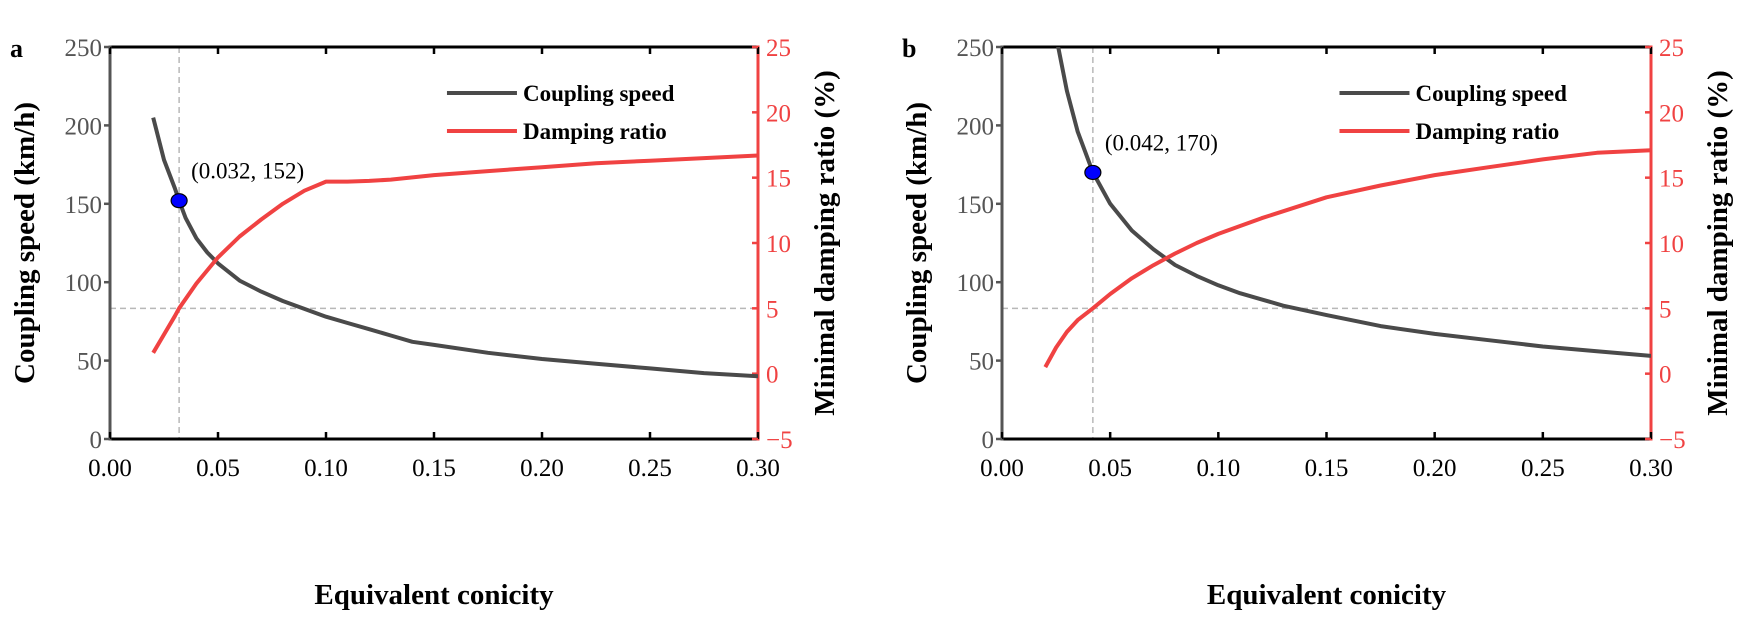 The width and height of the screenshot is (1748, 628). Describe the element at coordinates (909, 48) in the screenshot. I see `panel-label: b` at that location.